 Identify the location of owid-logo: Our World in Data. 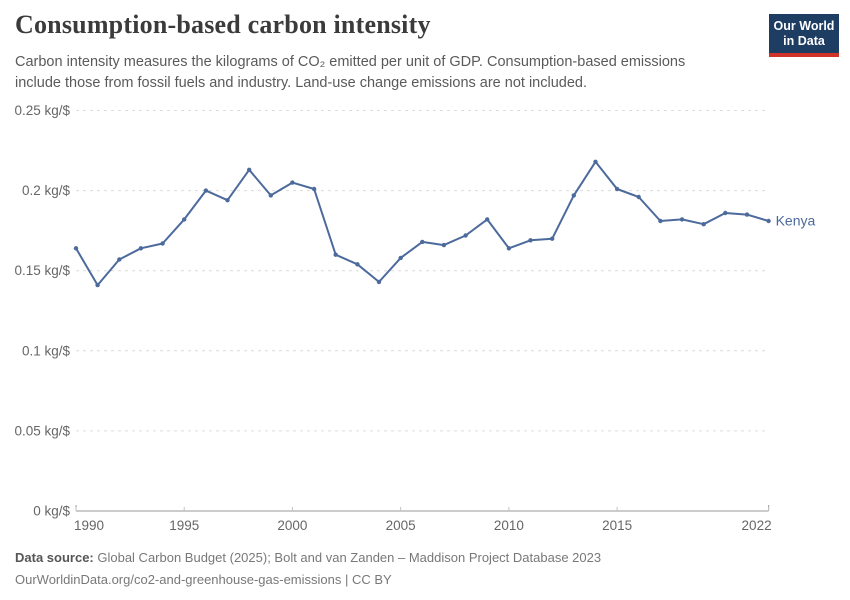
(804, 35).